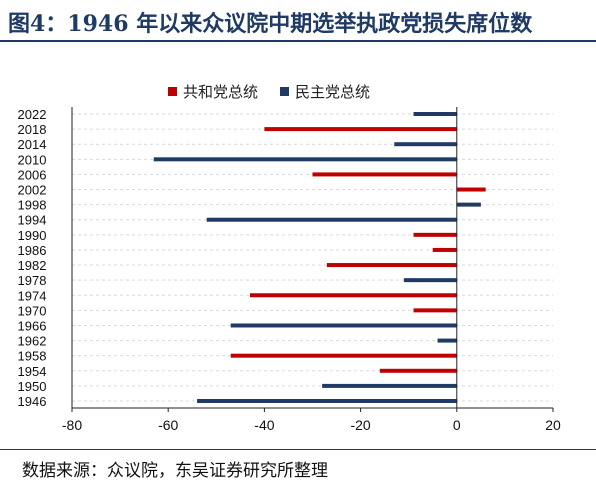  What do you see at coordinates (391, 265) in the screenshot?
I see `bar-republican-1982` at bounding box center [391, 265].